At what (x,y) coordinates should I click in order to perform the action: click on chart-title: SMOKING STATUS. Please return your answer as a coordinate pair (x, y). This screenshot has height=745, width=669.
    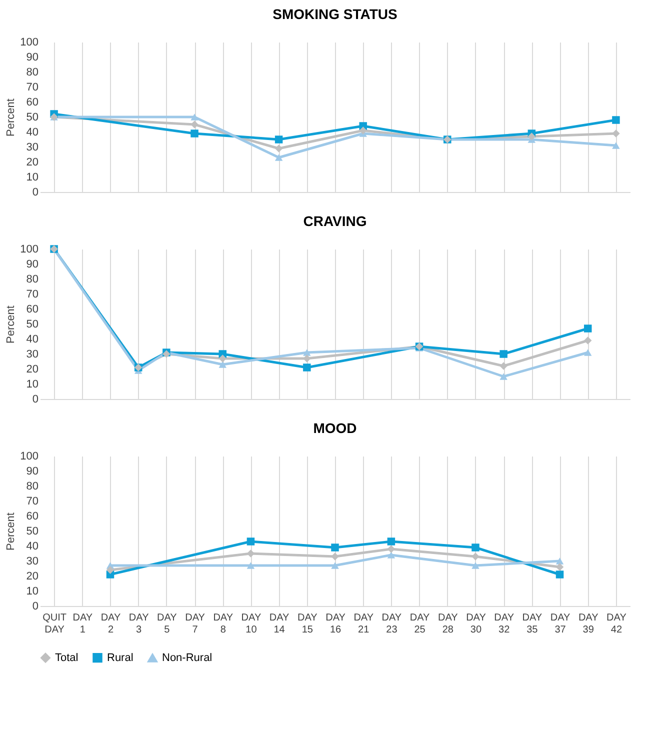
    Looking at the image, I should click on (335, 14).